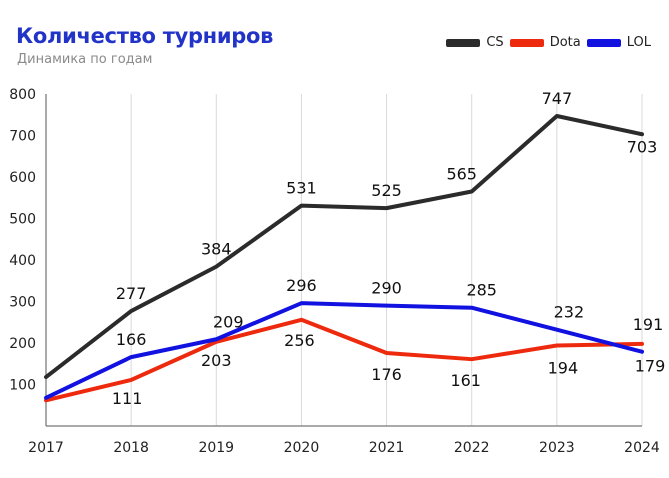  What do you see at coordinates (131, 339) in the screenshot?
I see `data-label-lol-2018: 166` at bounding box center [131, 339].